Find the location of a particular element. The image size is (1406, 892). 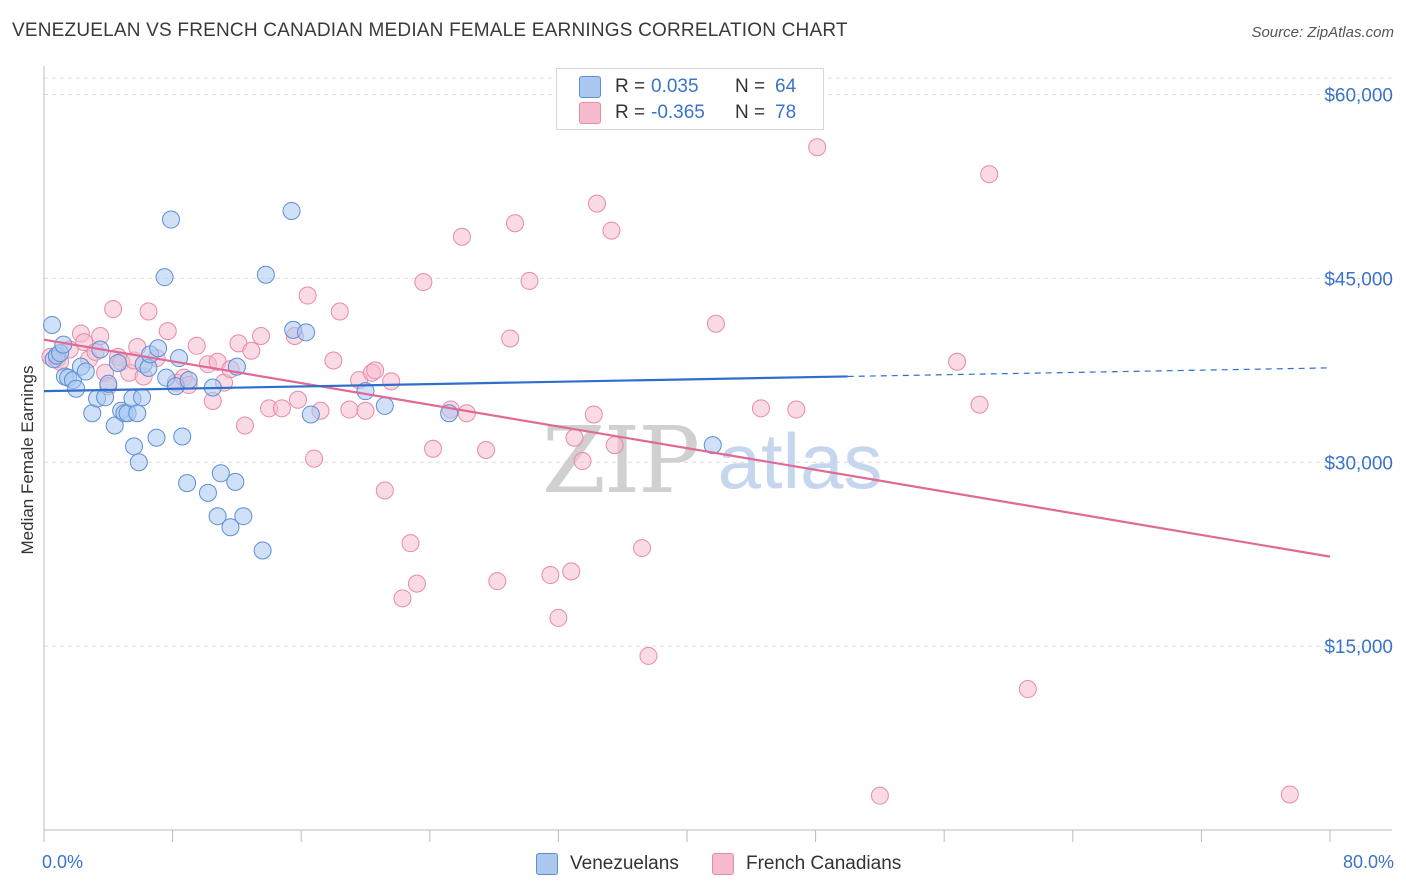

legend-row-venezuelans: R = 0.035 N = 64 is located at coordinates (687, 87).